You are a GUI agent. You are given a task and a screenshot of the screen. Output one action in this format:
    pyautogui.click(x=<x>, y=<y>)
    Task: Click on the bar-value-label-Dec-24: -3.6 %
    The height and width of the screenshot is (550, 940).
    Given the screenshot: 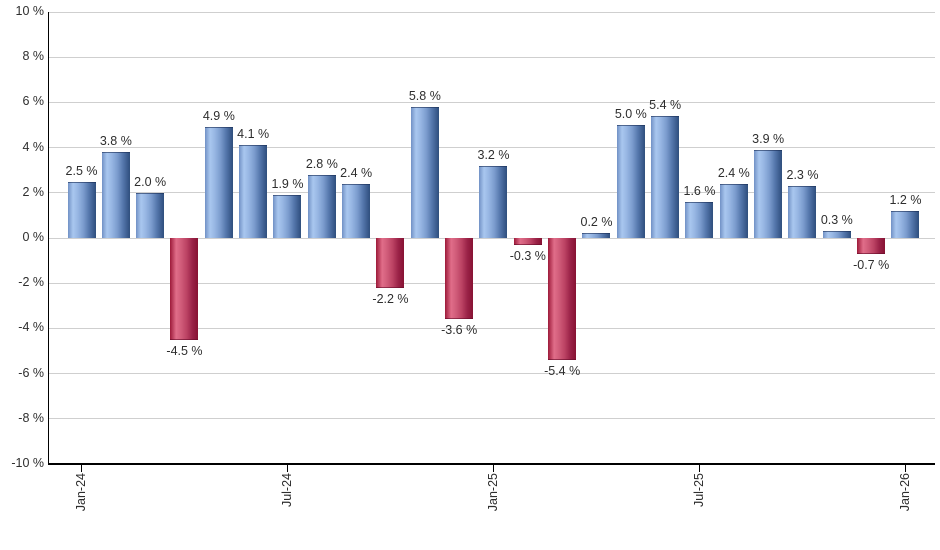 What is the action you would take?
    pyautogui.click(x=459, y=330)
    